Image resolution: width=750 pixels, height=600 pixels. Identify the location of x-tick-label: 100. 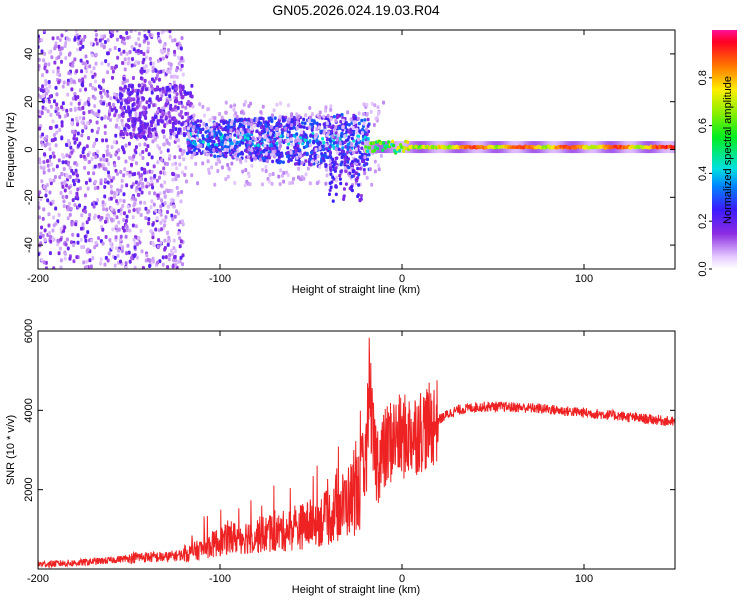
(584, 279).